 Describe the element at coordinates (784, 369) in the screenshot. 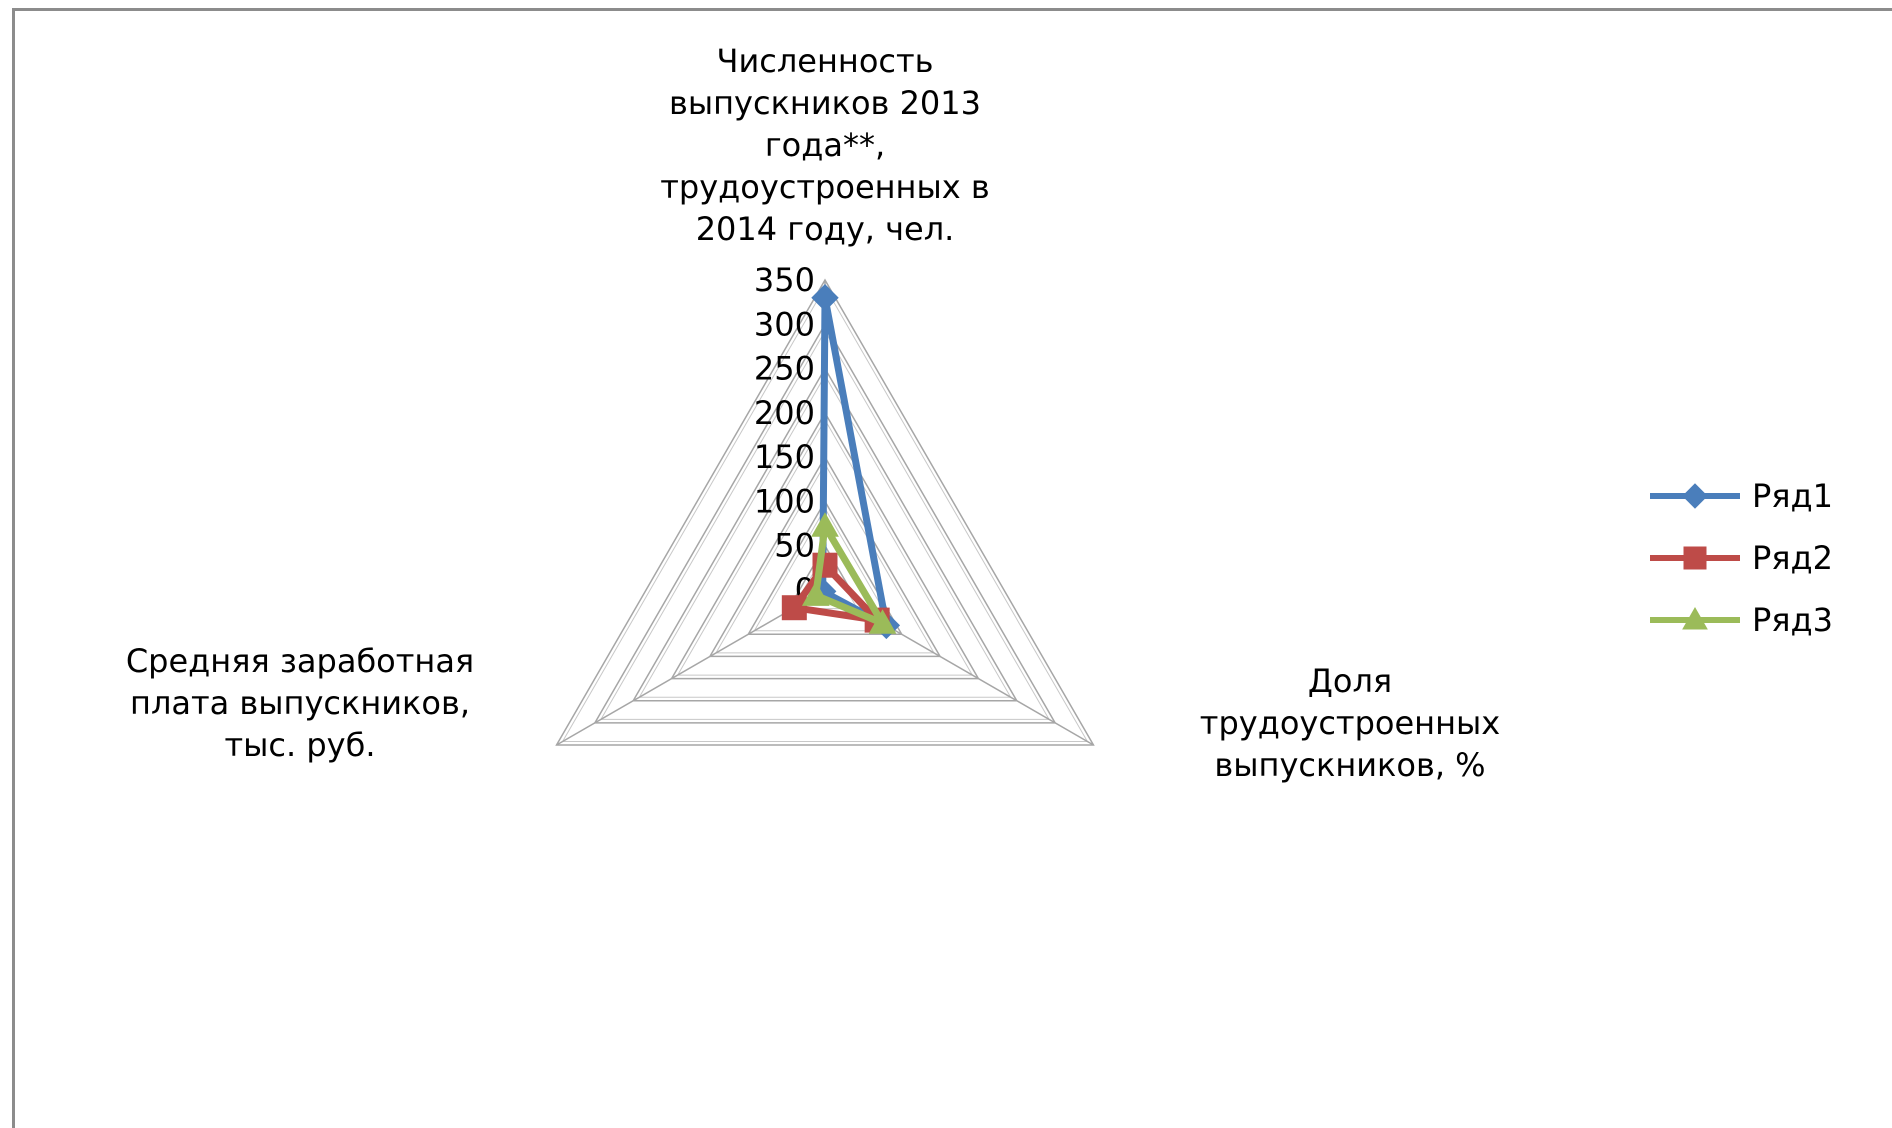

I see `tick-label-250: 250` at that location.